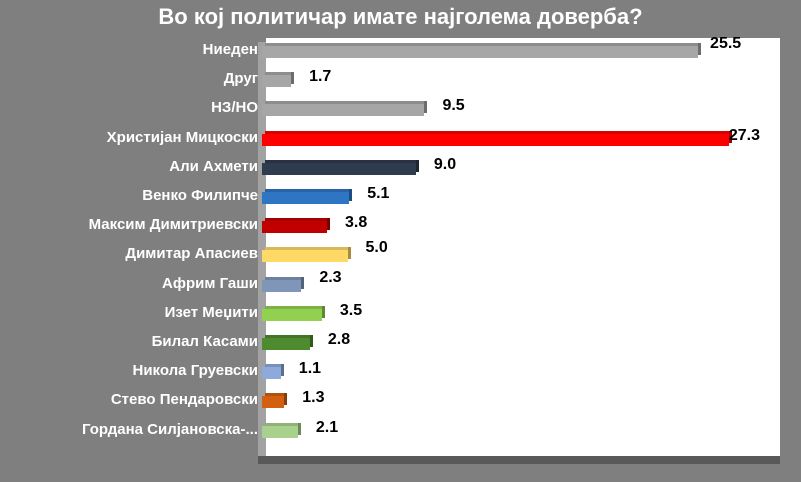  What do you see at coordinates (240, 79) in the screenshot?
I see `category-label: Друг` at bounding box center [240, 79].